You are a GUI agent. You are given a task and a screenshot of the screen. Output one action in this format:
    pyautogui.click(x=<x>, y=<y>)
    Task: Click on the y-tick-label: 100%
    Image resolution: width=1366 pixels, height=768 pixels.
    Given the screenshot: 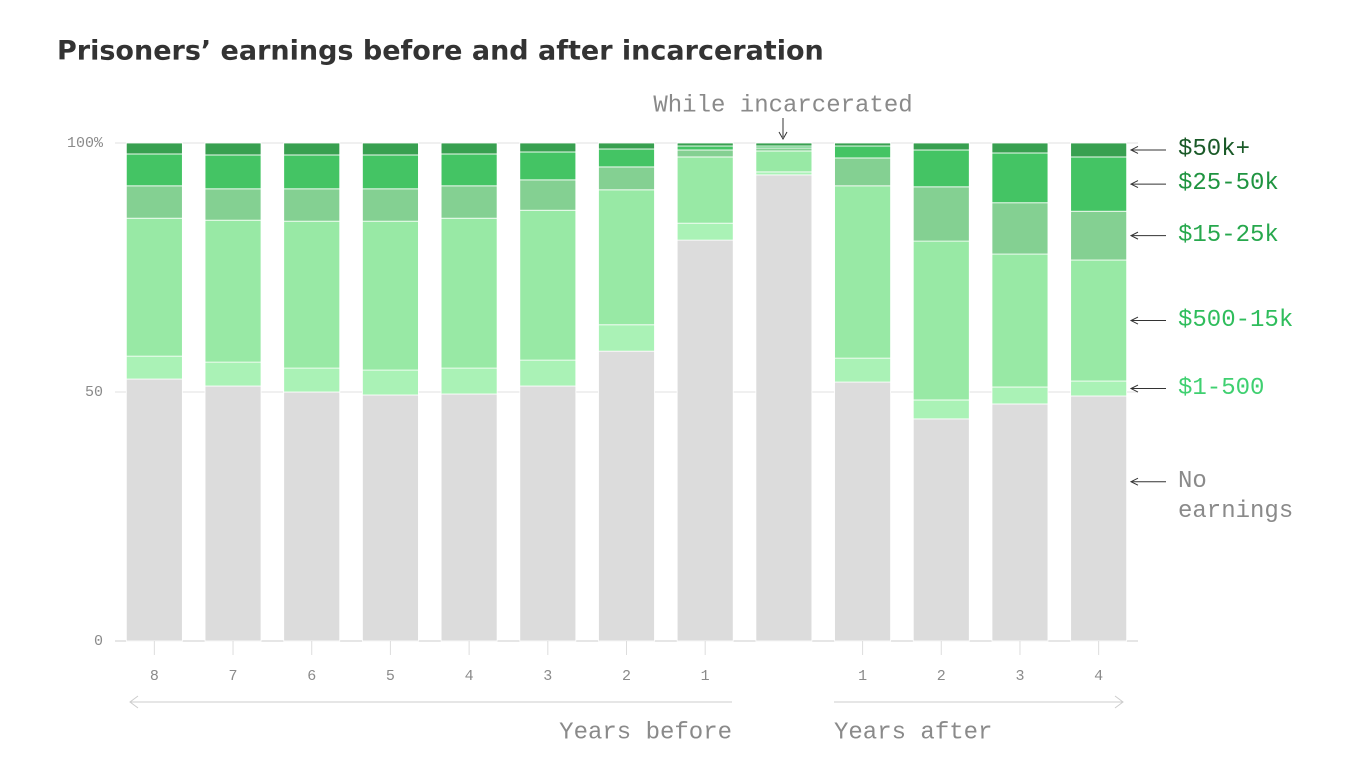 What is the action you would take?
    pyautogui.click(x=85, y=143)
    